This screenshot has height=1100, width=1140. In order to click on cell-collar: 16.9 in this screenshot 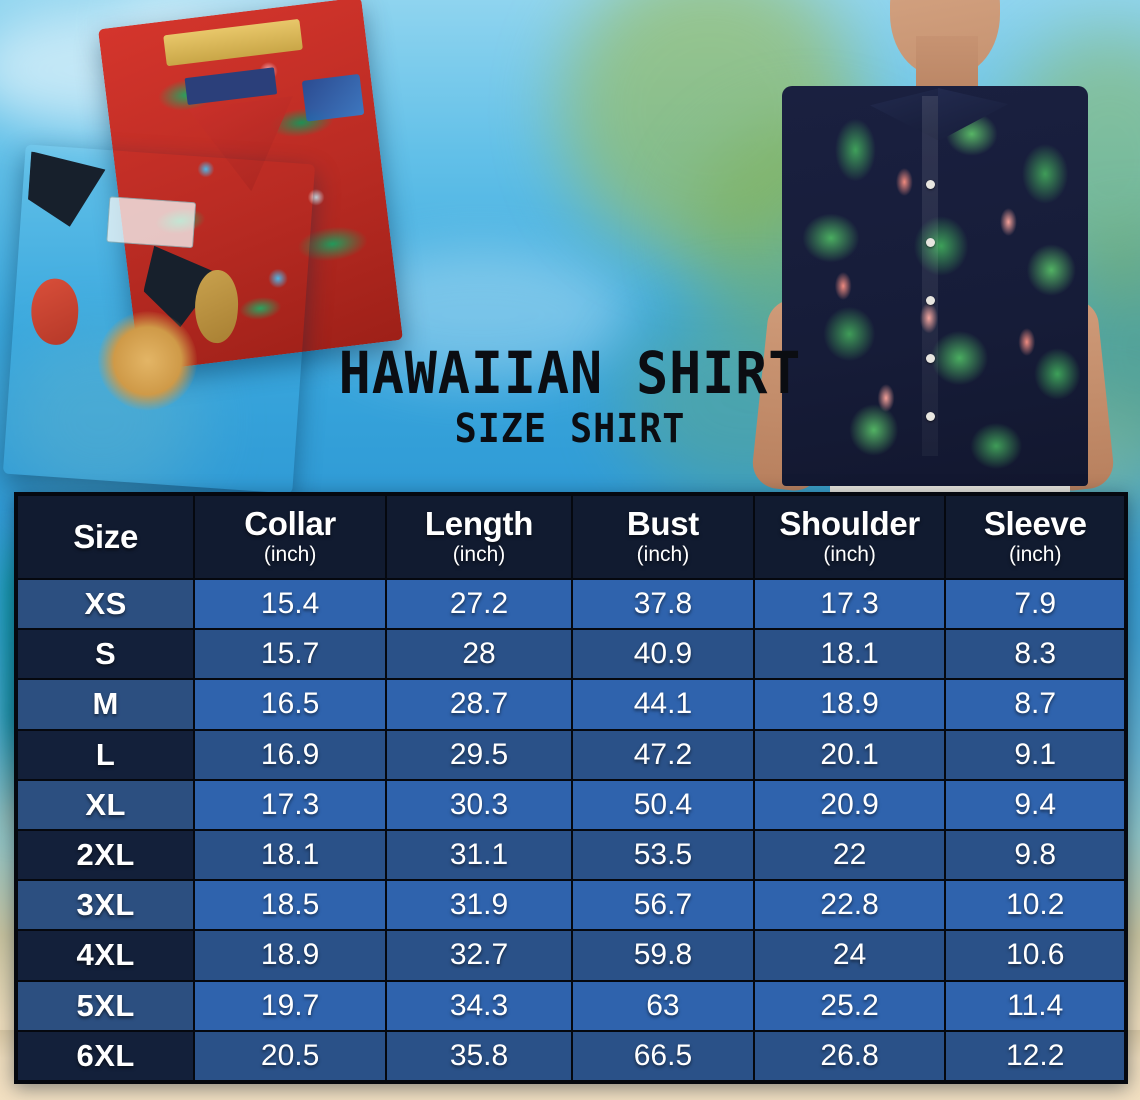, I will do `click(290, 754)`.